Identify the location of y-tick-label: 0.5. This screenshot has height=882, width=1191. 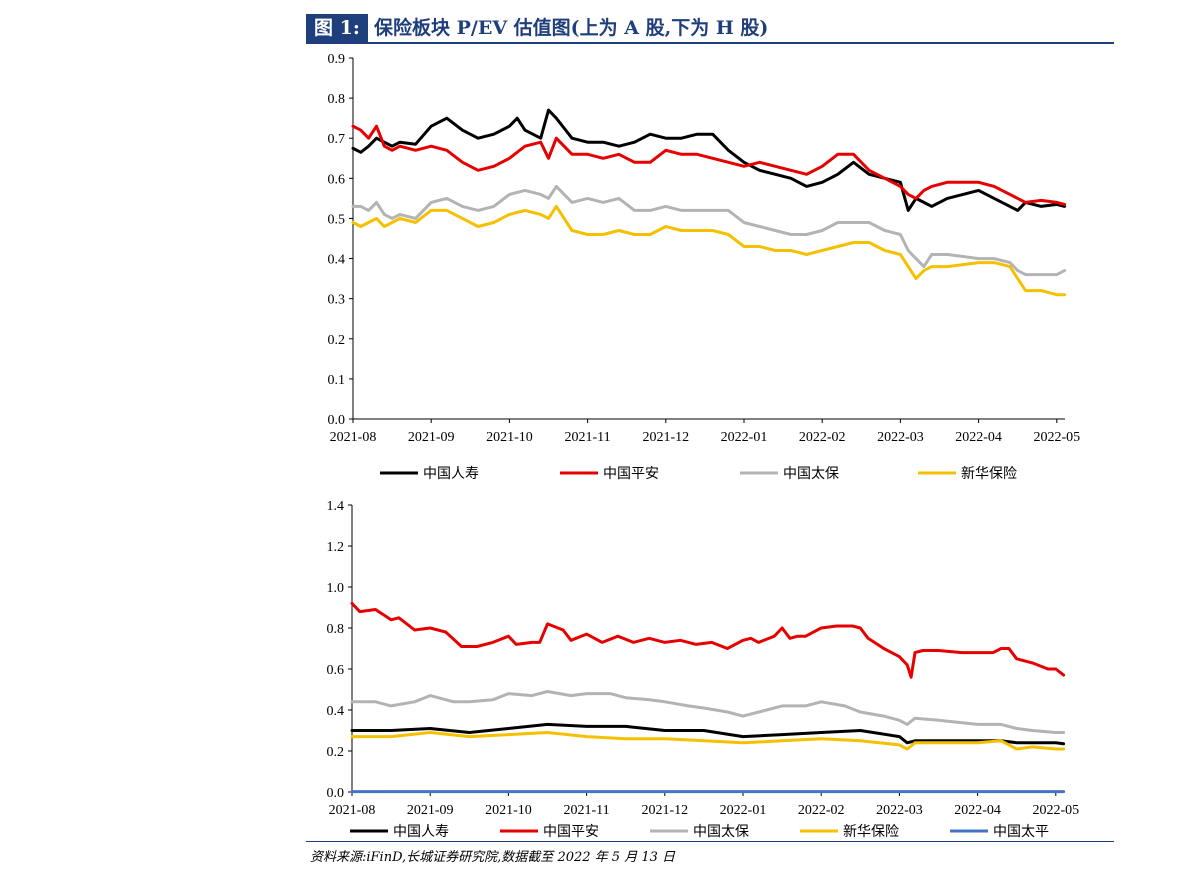
(337, 219).